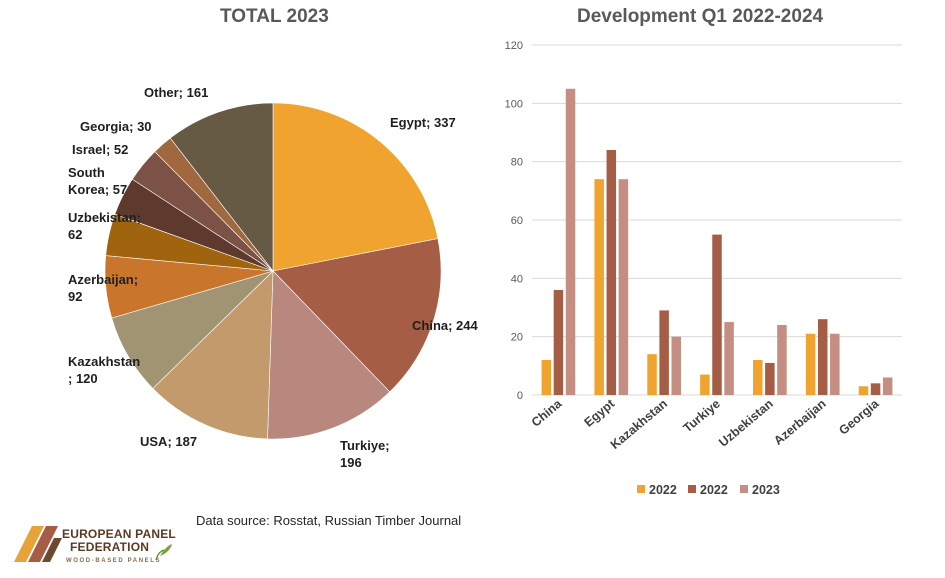  I want to click on pie-label-egypt: Egypt; 337, so click(423, 122).